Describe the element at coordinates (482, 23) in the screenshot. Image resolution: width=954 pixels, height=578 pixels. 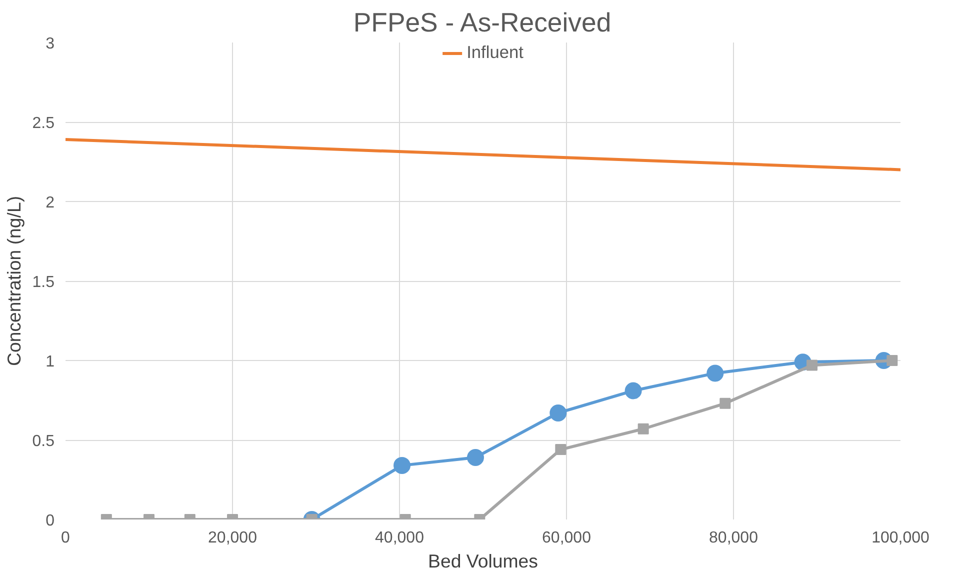
I see `chart-title: PFPeS - As-Received` at that location.